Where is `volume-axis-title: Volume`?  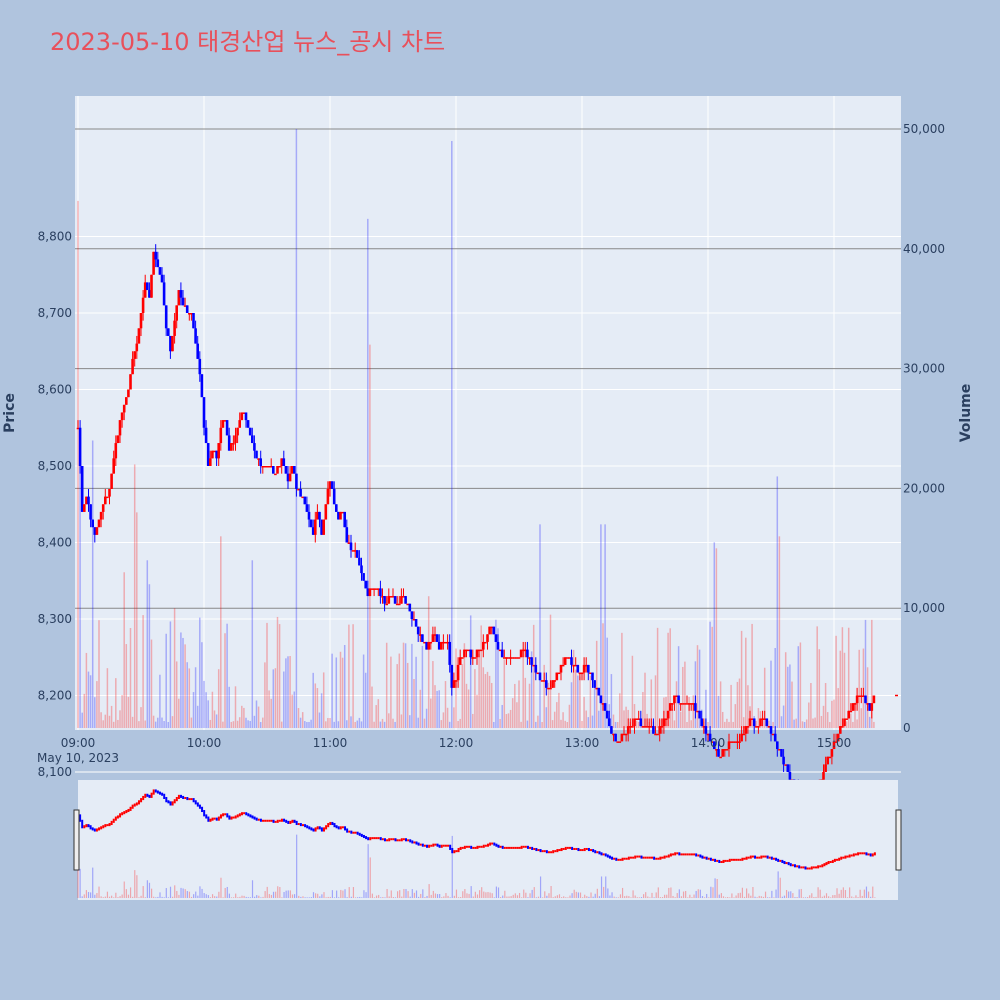
volume-axis-title: Volume is located at coordinates (966, 413).